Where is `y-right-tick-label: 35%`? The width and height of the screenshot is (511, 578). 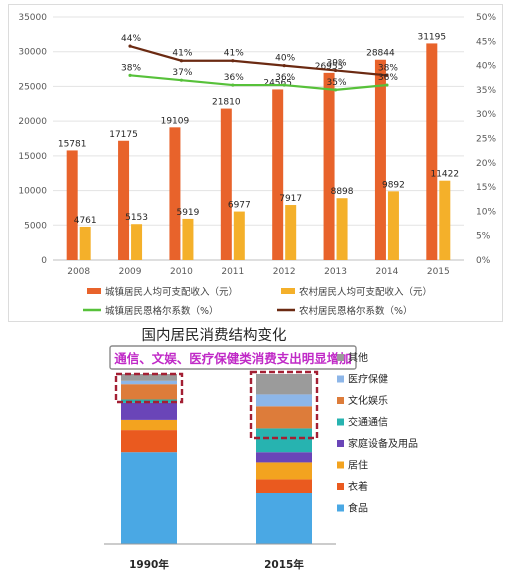
y-right-tick-label: 35% is located at coordinates (486, 91).